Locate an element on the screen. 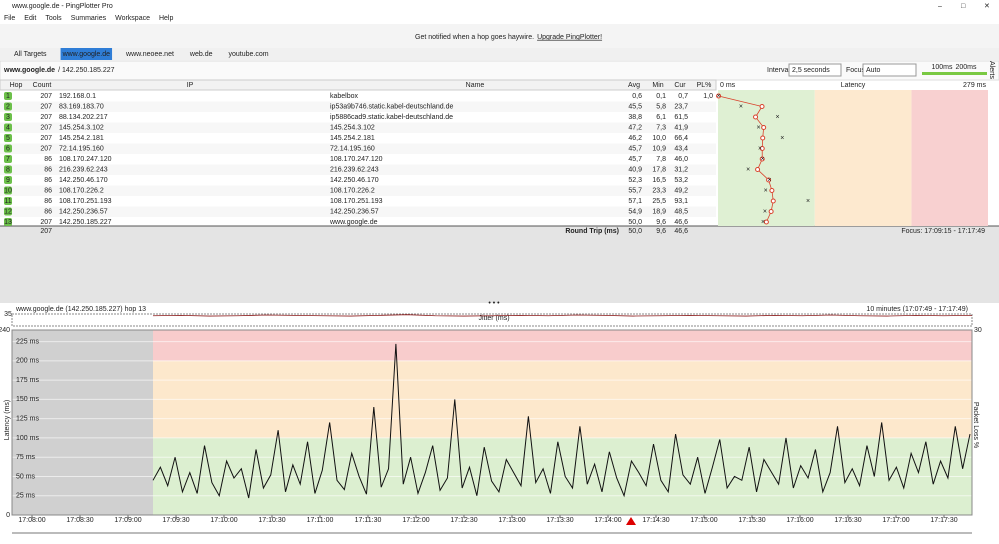 The height and width of the screenshot is (544, 999). column-header: Cur is located at coordinates (680, 85).